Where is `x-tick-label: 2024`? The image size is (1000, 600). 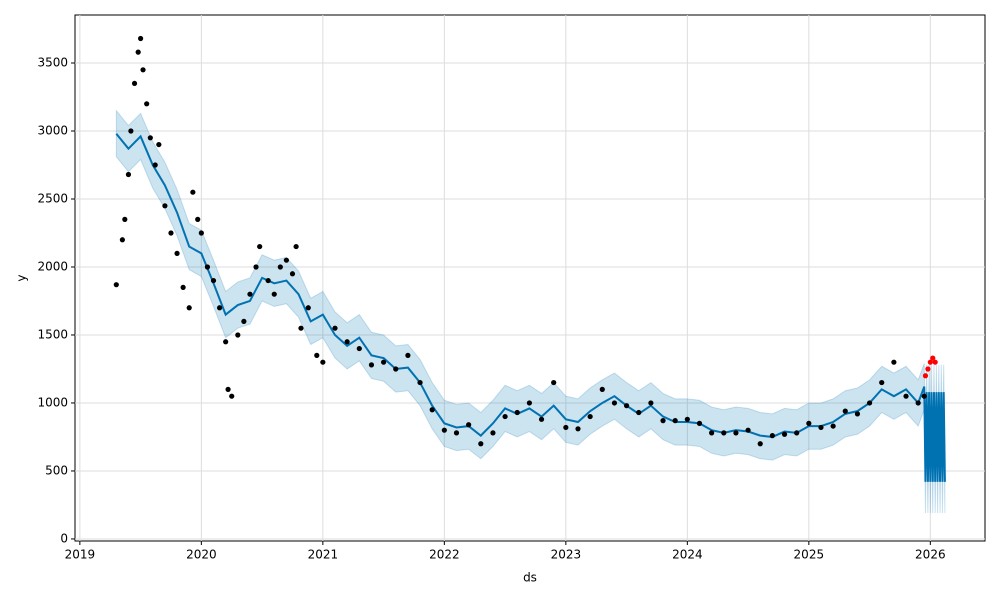 x-tick-label: 2024 is located at coordinates (687, 555).